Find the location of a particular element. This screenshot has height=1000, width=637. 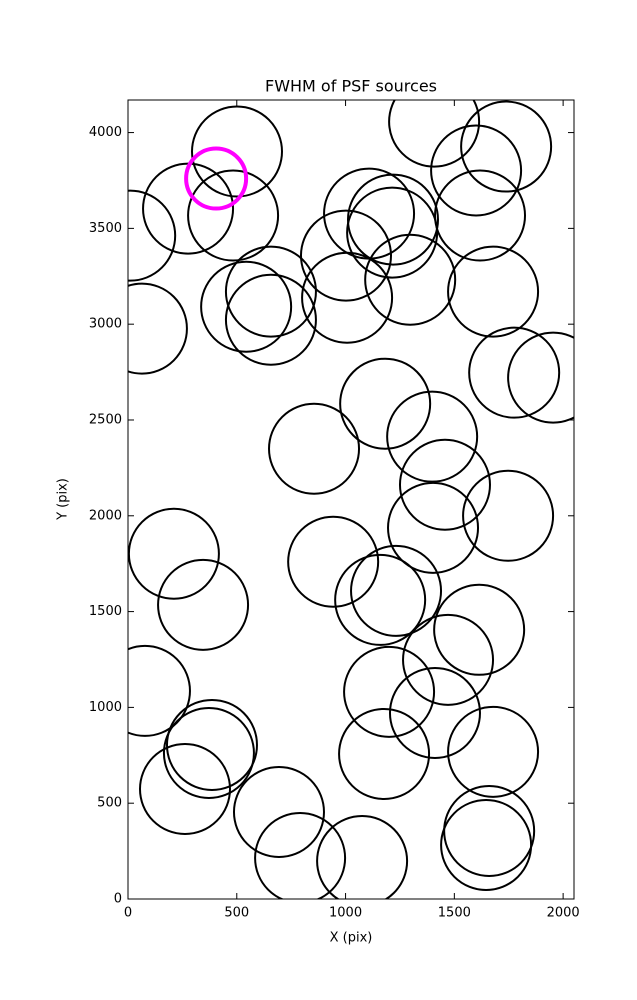

x-tick-label: 1500 is located at coordinates (454, 913).